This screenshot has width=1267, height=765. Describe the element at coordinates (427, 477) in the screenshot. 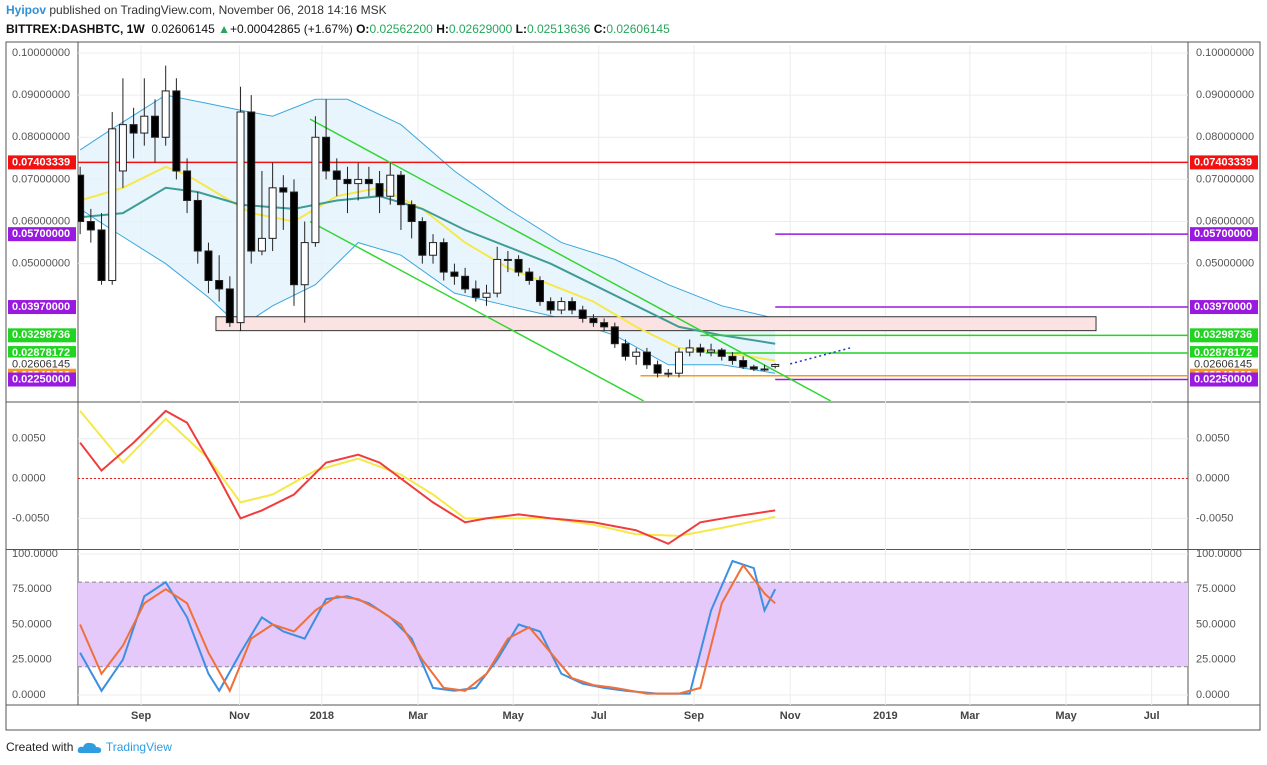

I see `indicator-line` at that location.